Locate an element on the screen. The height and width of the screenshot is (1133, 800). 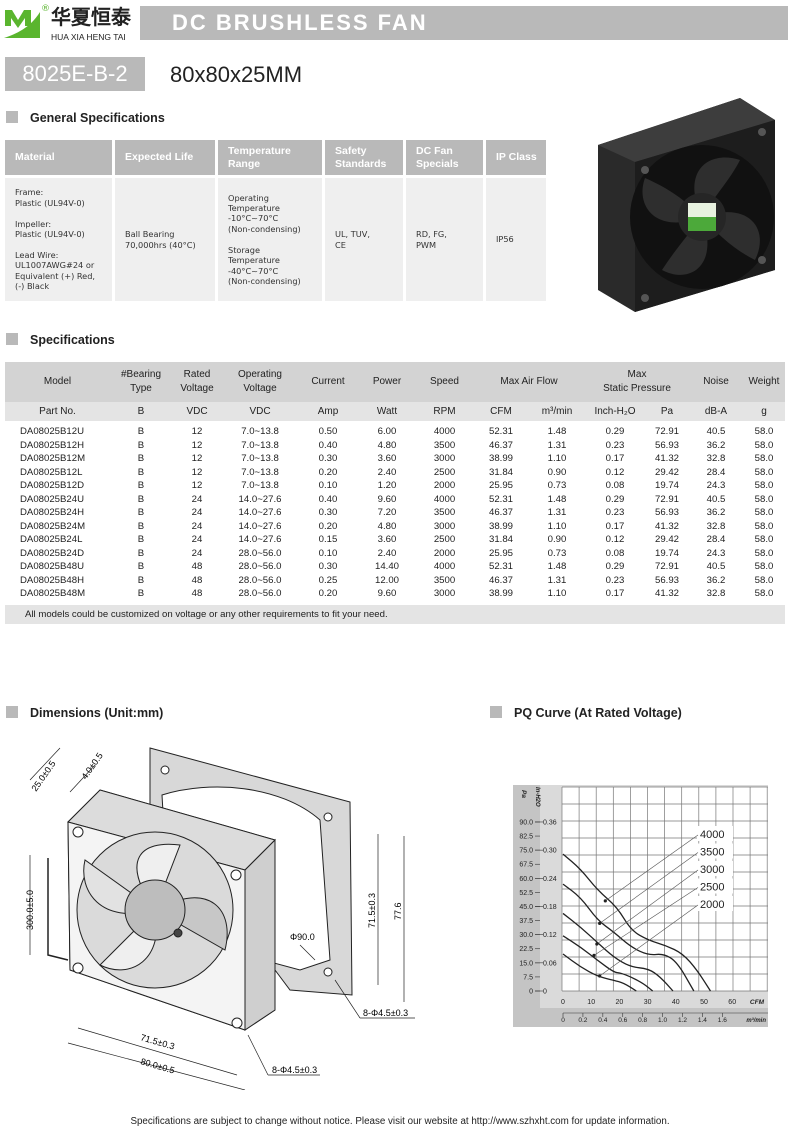
general-col-header: Expected Life is located at coordinates (165, 157).